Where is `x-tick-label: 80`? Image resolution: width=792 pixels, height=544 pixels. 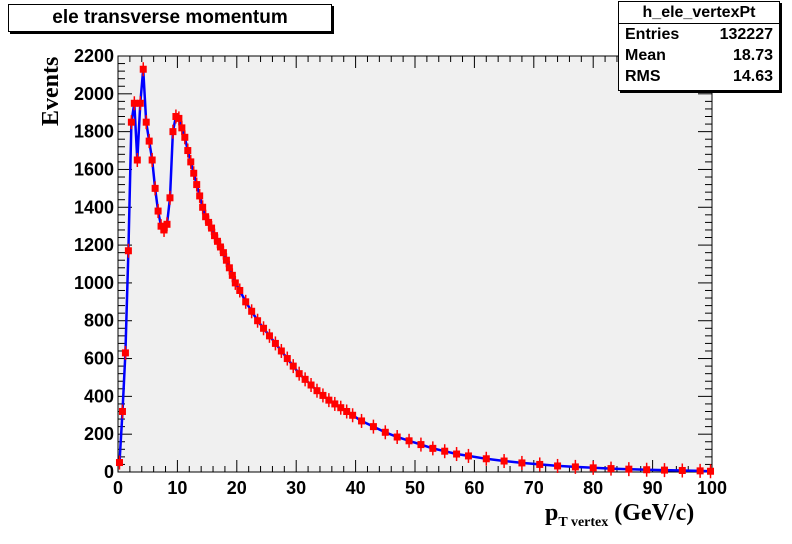 x-tick-label: 80 is located at coordinates (593, 488).